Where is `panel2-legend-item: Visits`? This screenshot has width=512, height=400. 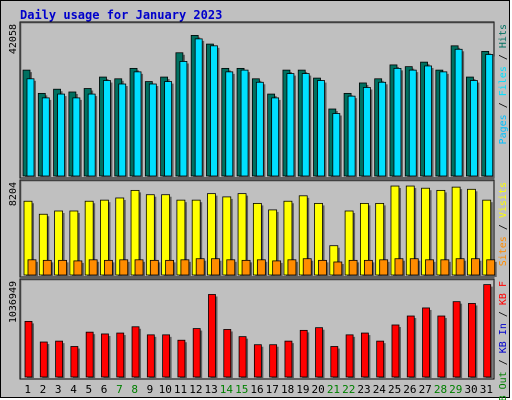
panel2-legend-item: Visits is located at coordinates (503, 200).